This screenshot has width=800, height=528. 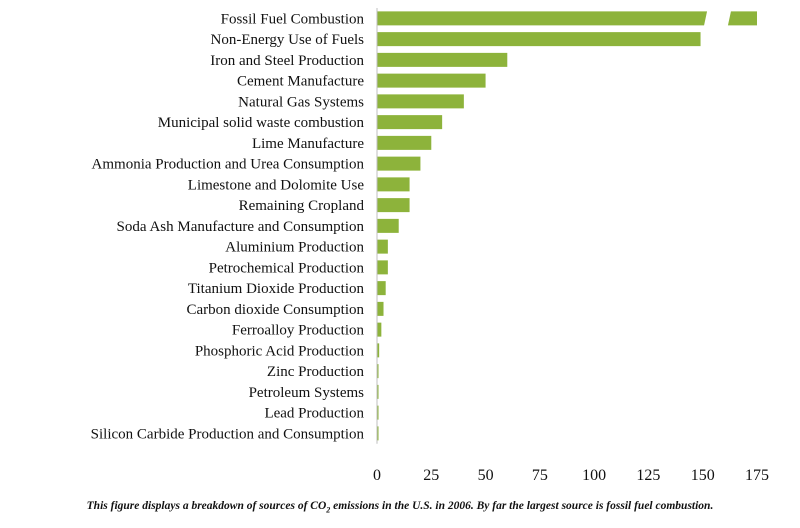 I want to click on category-label-remaining-cropland: Remaining Cropland, so click(x=302, y=206).